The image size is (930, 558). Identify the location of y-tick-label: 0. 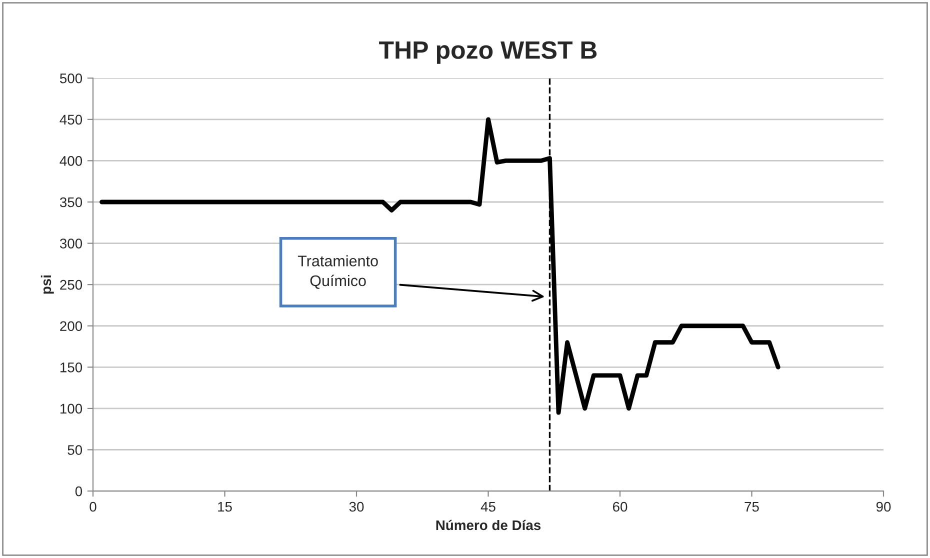
(78, 491).